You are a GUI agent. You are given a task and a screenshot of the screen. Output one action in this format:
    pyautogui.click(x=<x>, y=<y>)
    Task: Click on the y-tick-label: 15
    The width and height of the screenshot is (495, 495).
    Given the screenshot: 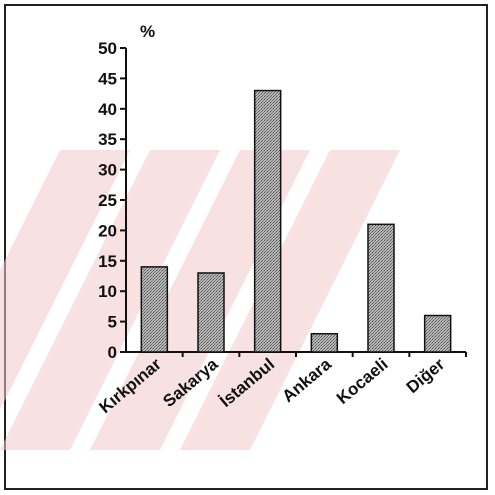 What is the action you would take?
    pyautogui.click(x=107, y=261)
    